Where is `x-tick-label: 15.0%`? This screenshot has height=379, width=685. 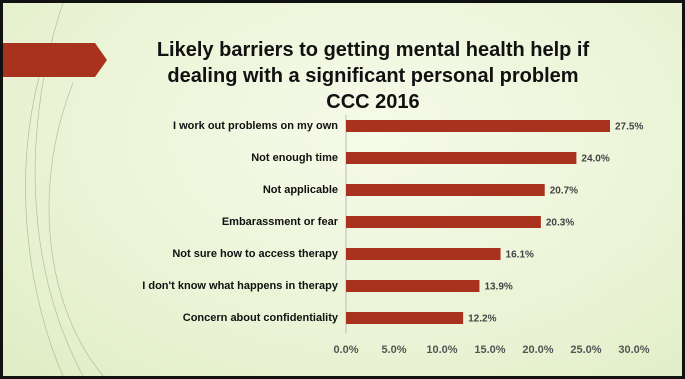 x-tick-label: 15.0% is located at coordinates (489, 350).